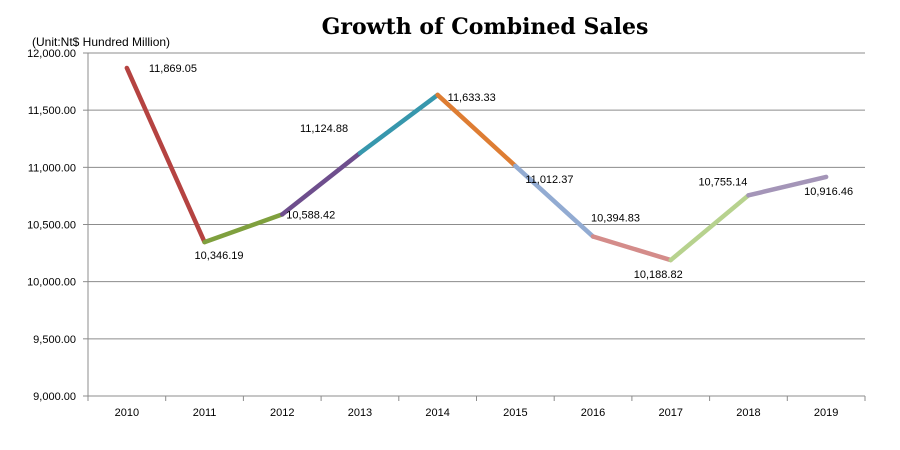 This screenshot has width=900, height=450. What do you see at coordinates (324, 129) in the screenshot?
I see `data-label: 11,124.88` at bounding box center [324, 129].